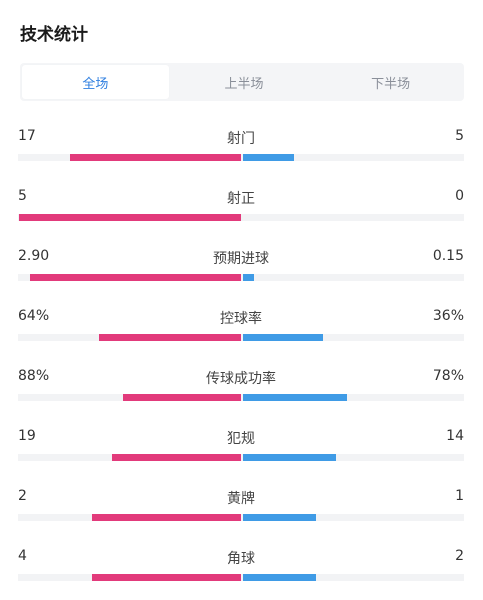 The width and height of the screenshot is (483, 600). I want to click on home-value: 2, so click(22, 496).